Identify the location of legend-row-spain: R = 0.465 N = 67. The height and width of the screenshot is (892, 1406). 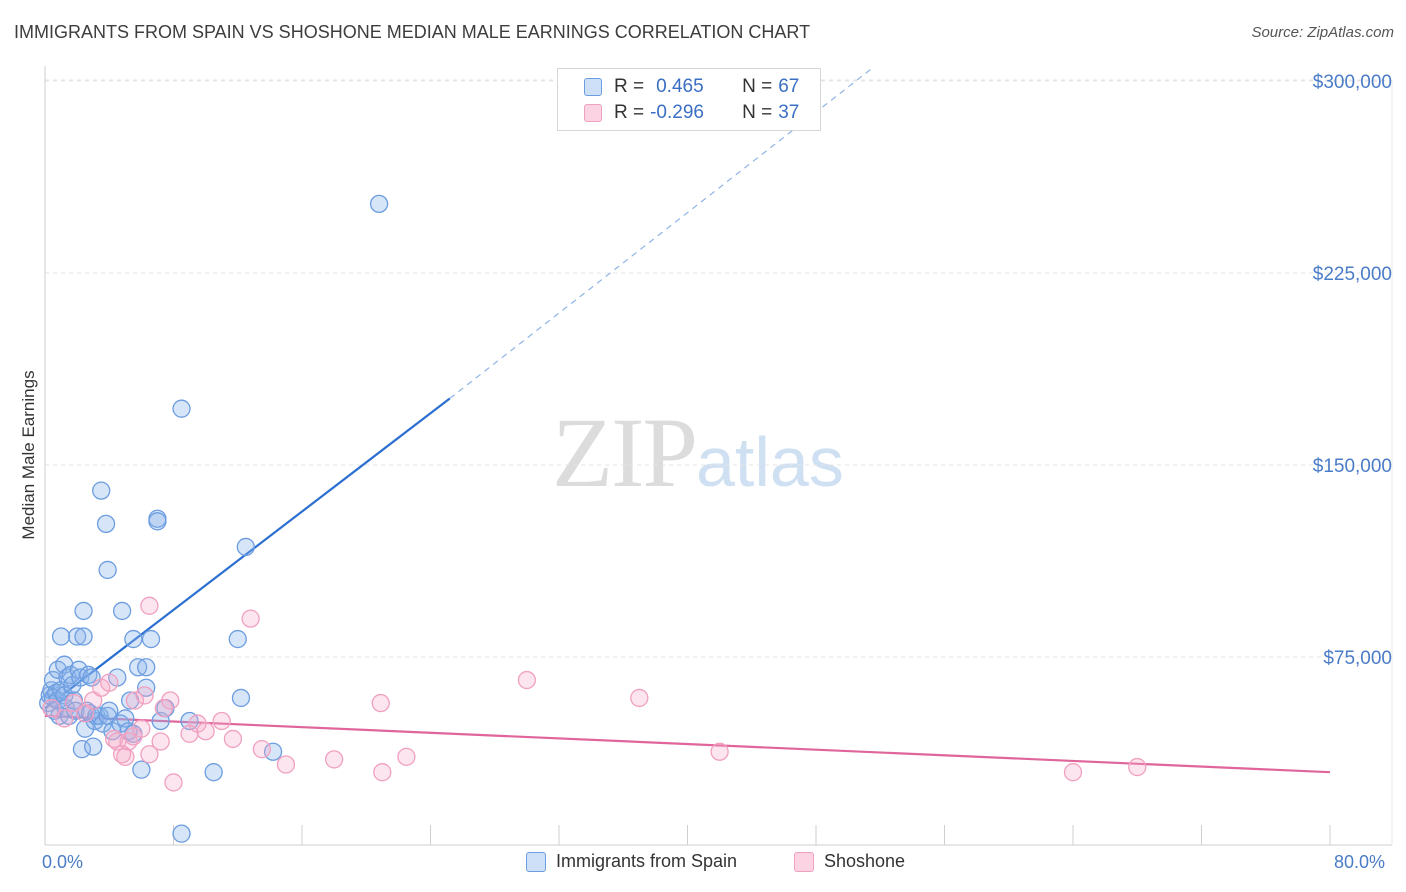
(691, 87).